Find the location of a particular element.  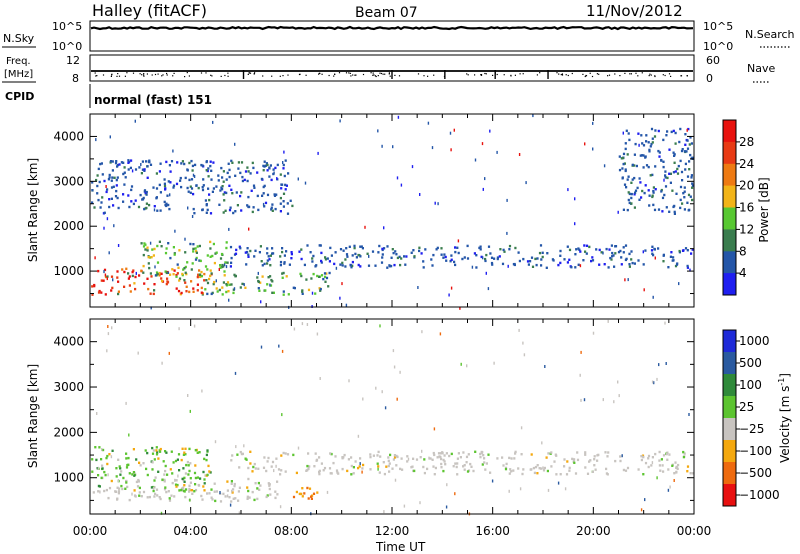

velocity-colorbar-label-text: Velocity [m s is located at coordinates (785, 424).